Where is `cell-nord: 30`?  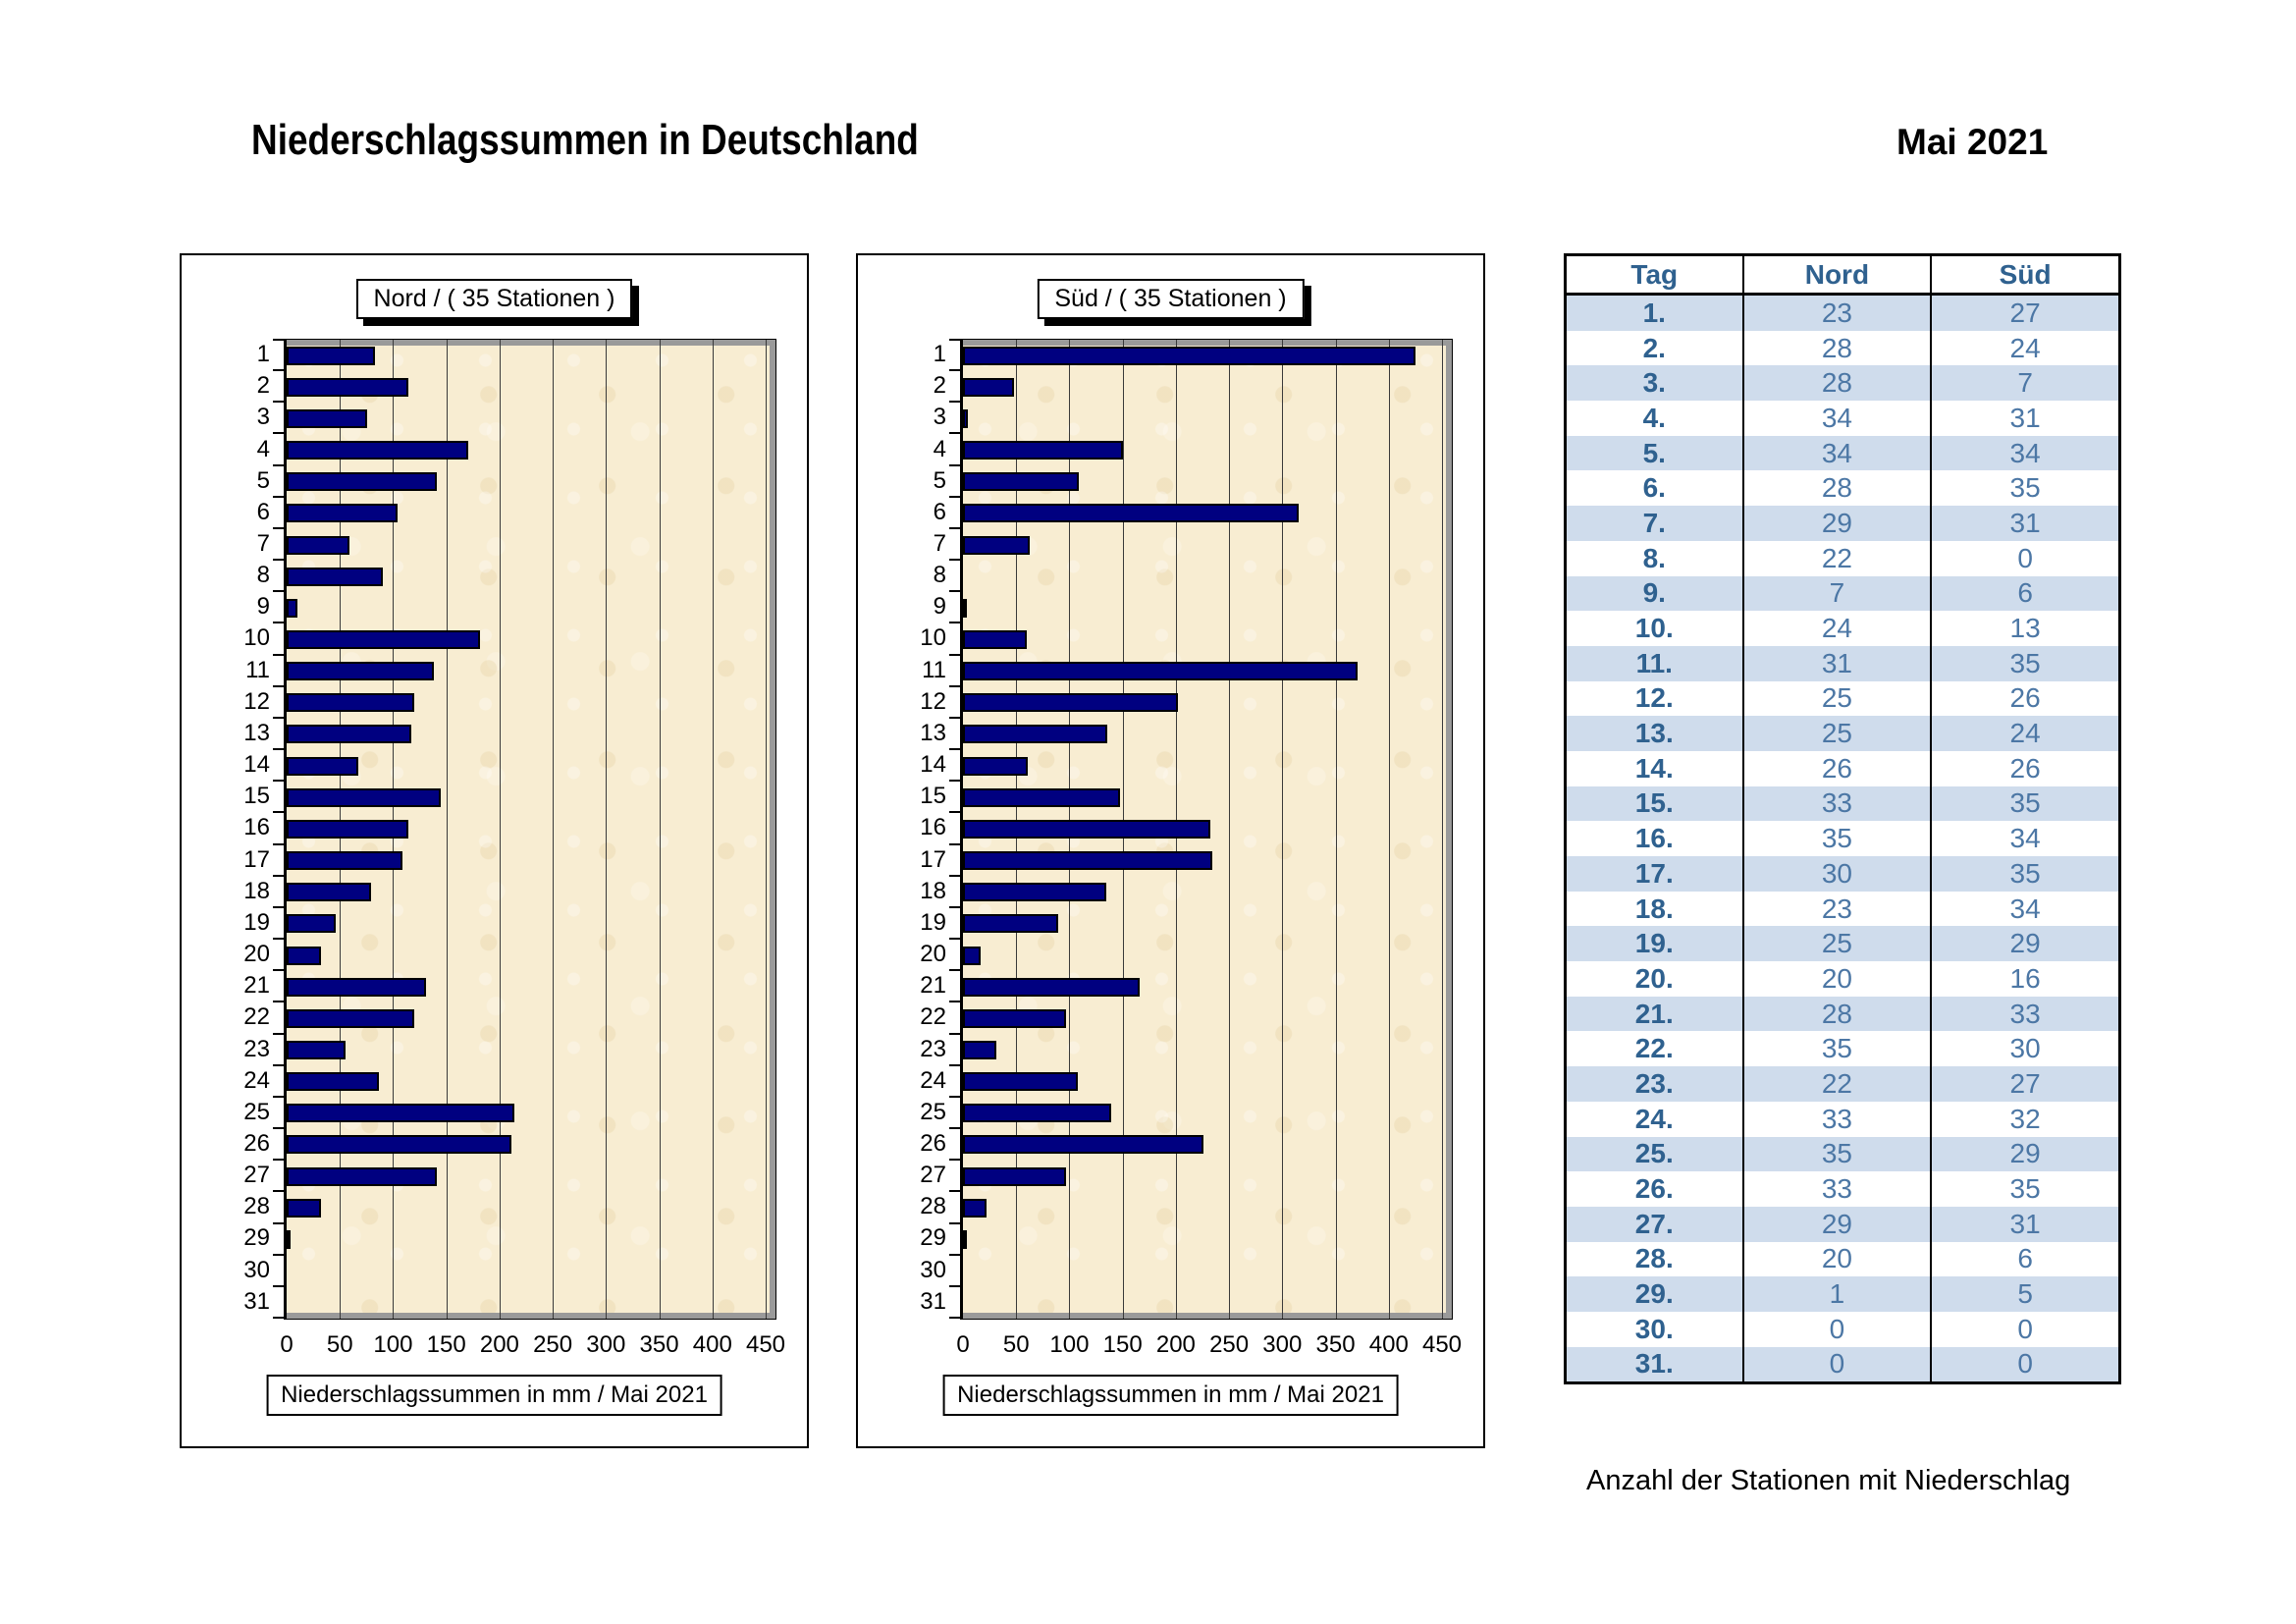 cell-nord: 30 is located at coordinates (1836, 874).